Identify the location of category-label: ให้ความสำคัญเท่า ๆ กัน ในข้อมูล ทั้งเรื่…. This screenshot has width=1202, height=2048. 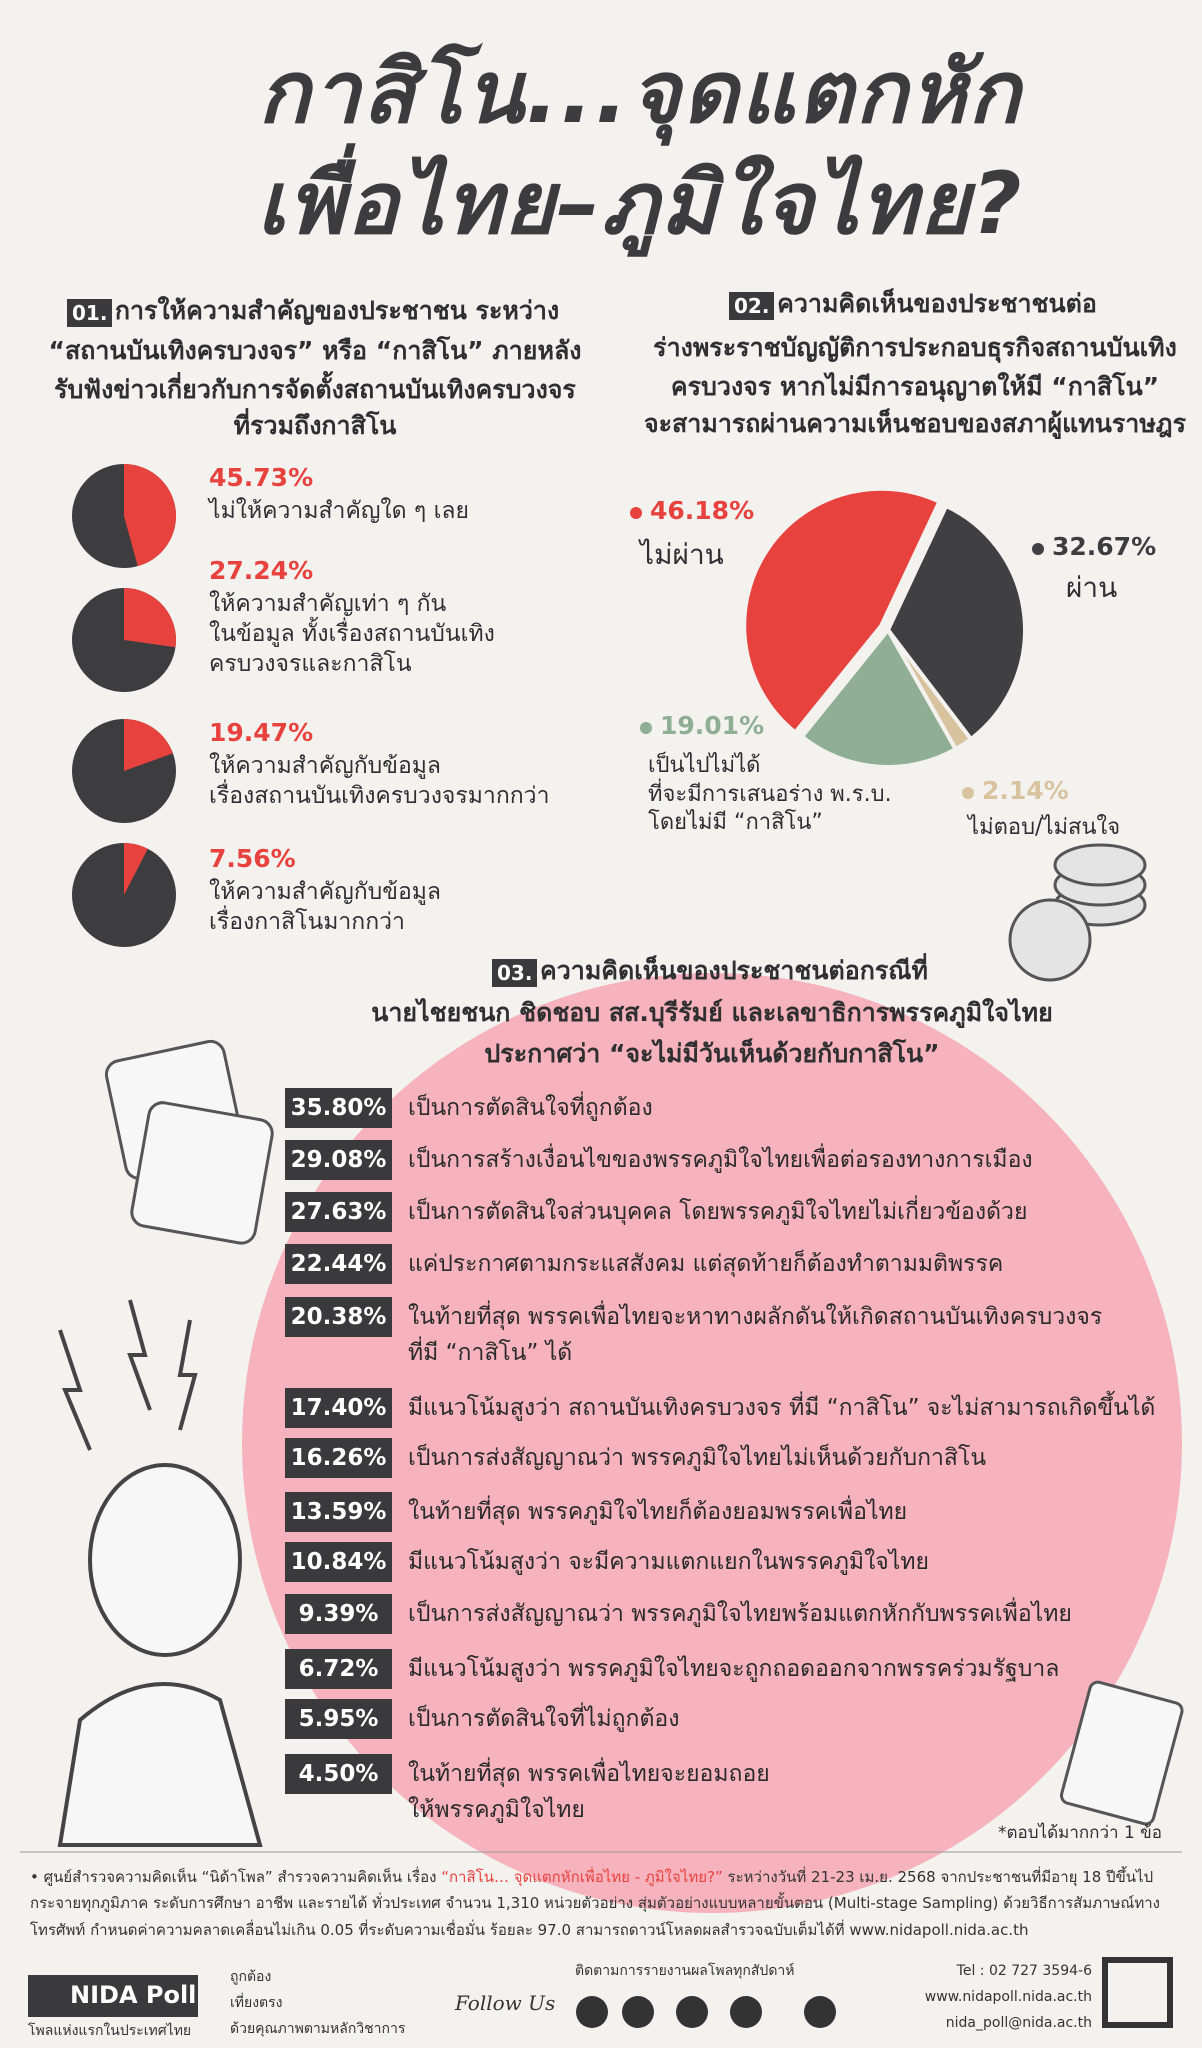
(352, 634).